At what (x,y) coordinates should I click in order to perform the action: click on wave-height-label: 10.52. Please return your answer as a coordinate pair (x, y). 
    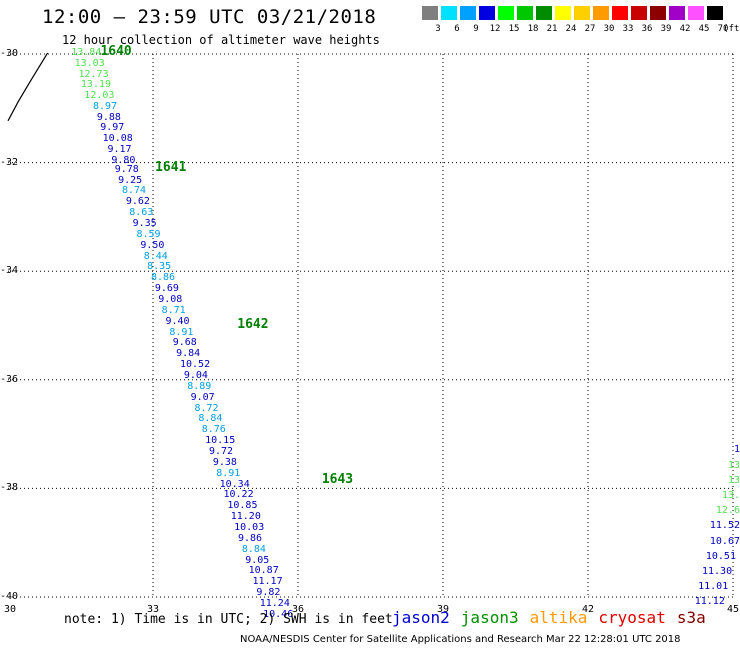
    Looking at the image, I should click on (195, 365).